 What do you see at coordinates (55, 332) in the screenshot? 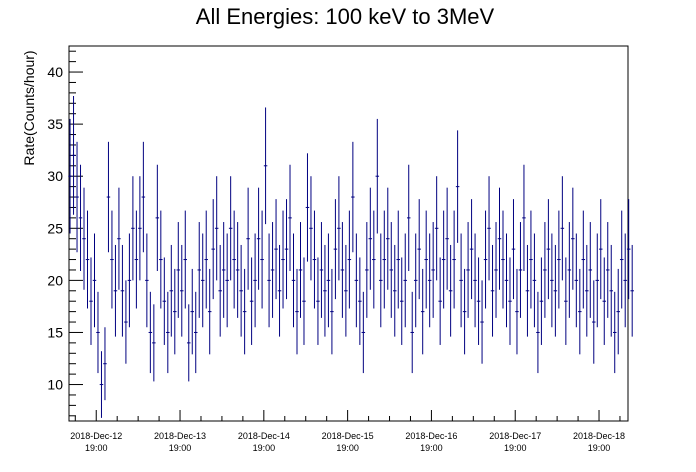
I see `y-tick-label: 15` at bounding box center [55, 332].